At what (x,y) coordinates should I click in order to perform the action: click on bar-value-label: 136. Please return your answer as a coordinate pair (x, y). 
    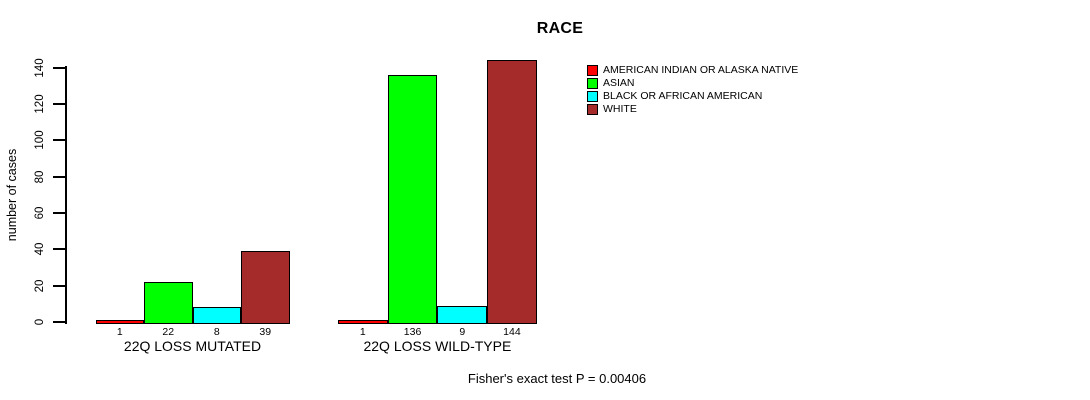
    Looking at the image, I should click on (412, 332).